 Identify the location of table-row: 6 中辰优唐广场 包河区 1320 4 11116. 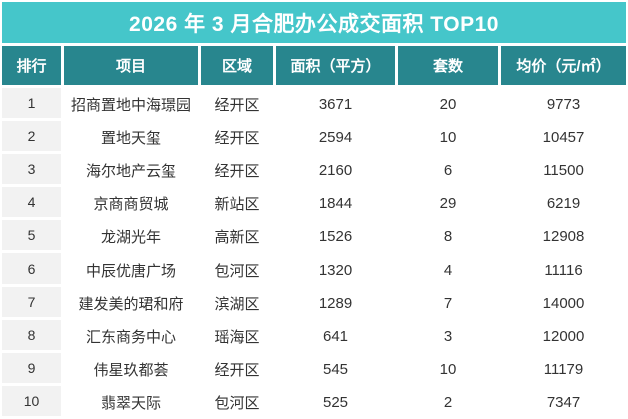
(314, 270).